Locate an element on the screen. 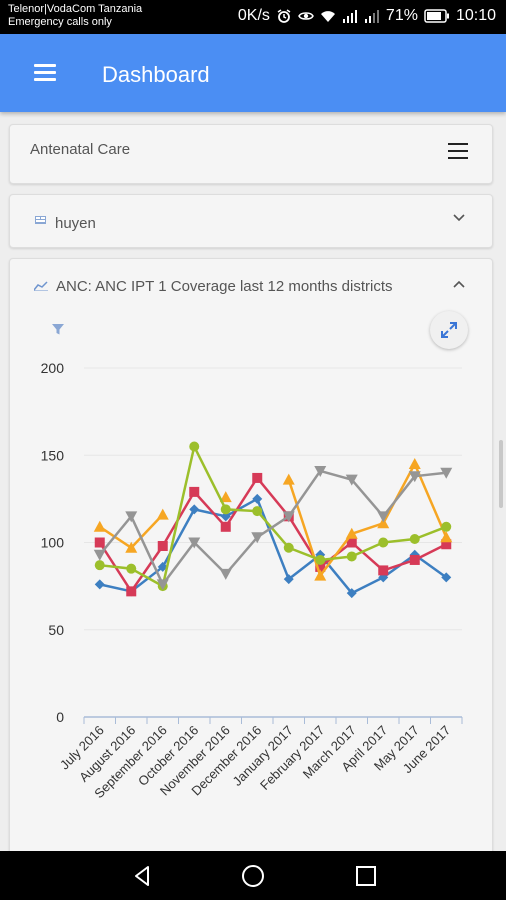  dashboard-title: Antenatal Care is located at coordinates (80, 149).